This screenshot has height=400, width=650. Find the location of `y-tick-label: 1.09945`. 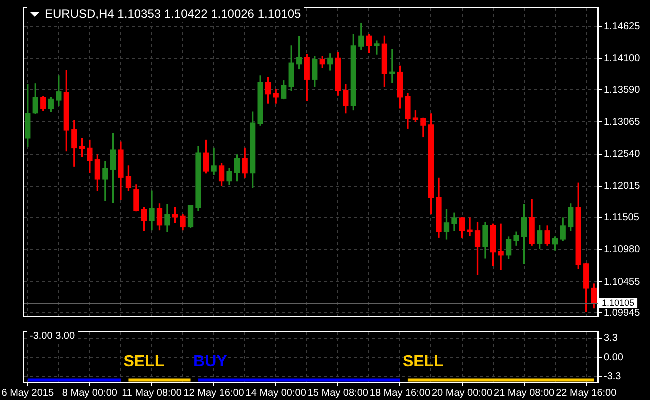

y-tick-label: 1.09945 is located at coordinates (622, 313).